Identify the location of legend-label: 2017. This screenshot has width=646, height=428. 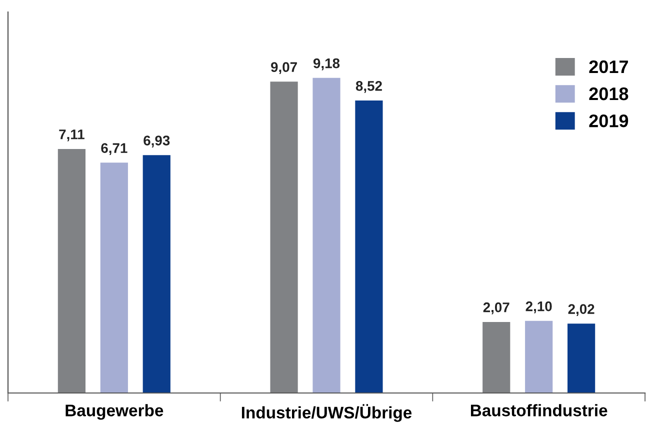
(608, 67).